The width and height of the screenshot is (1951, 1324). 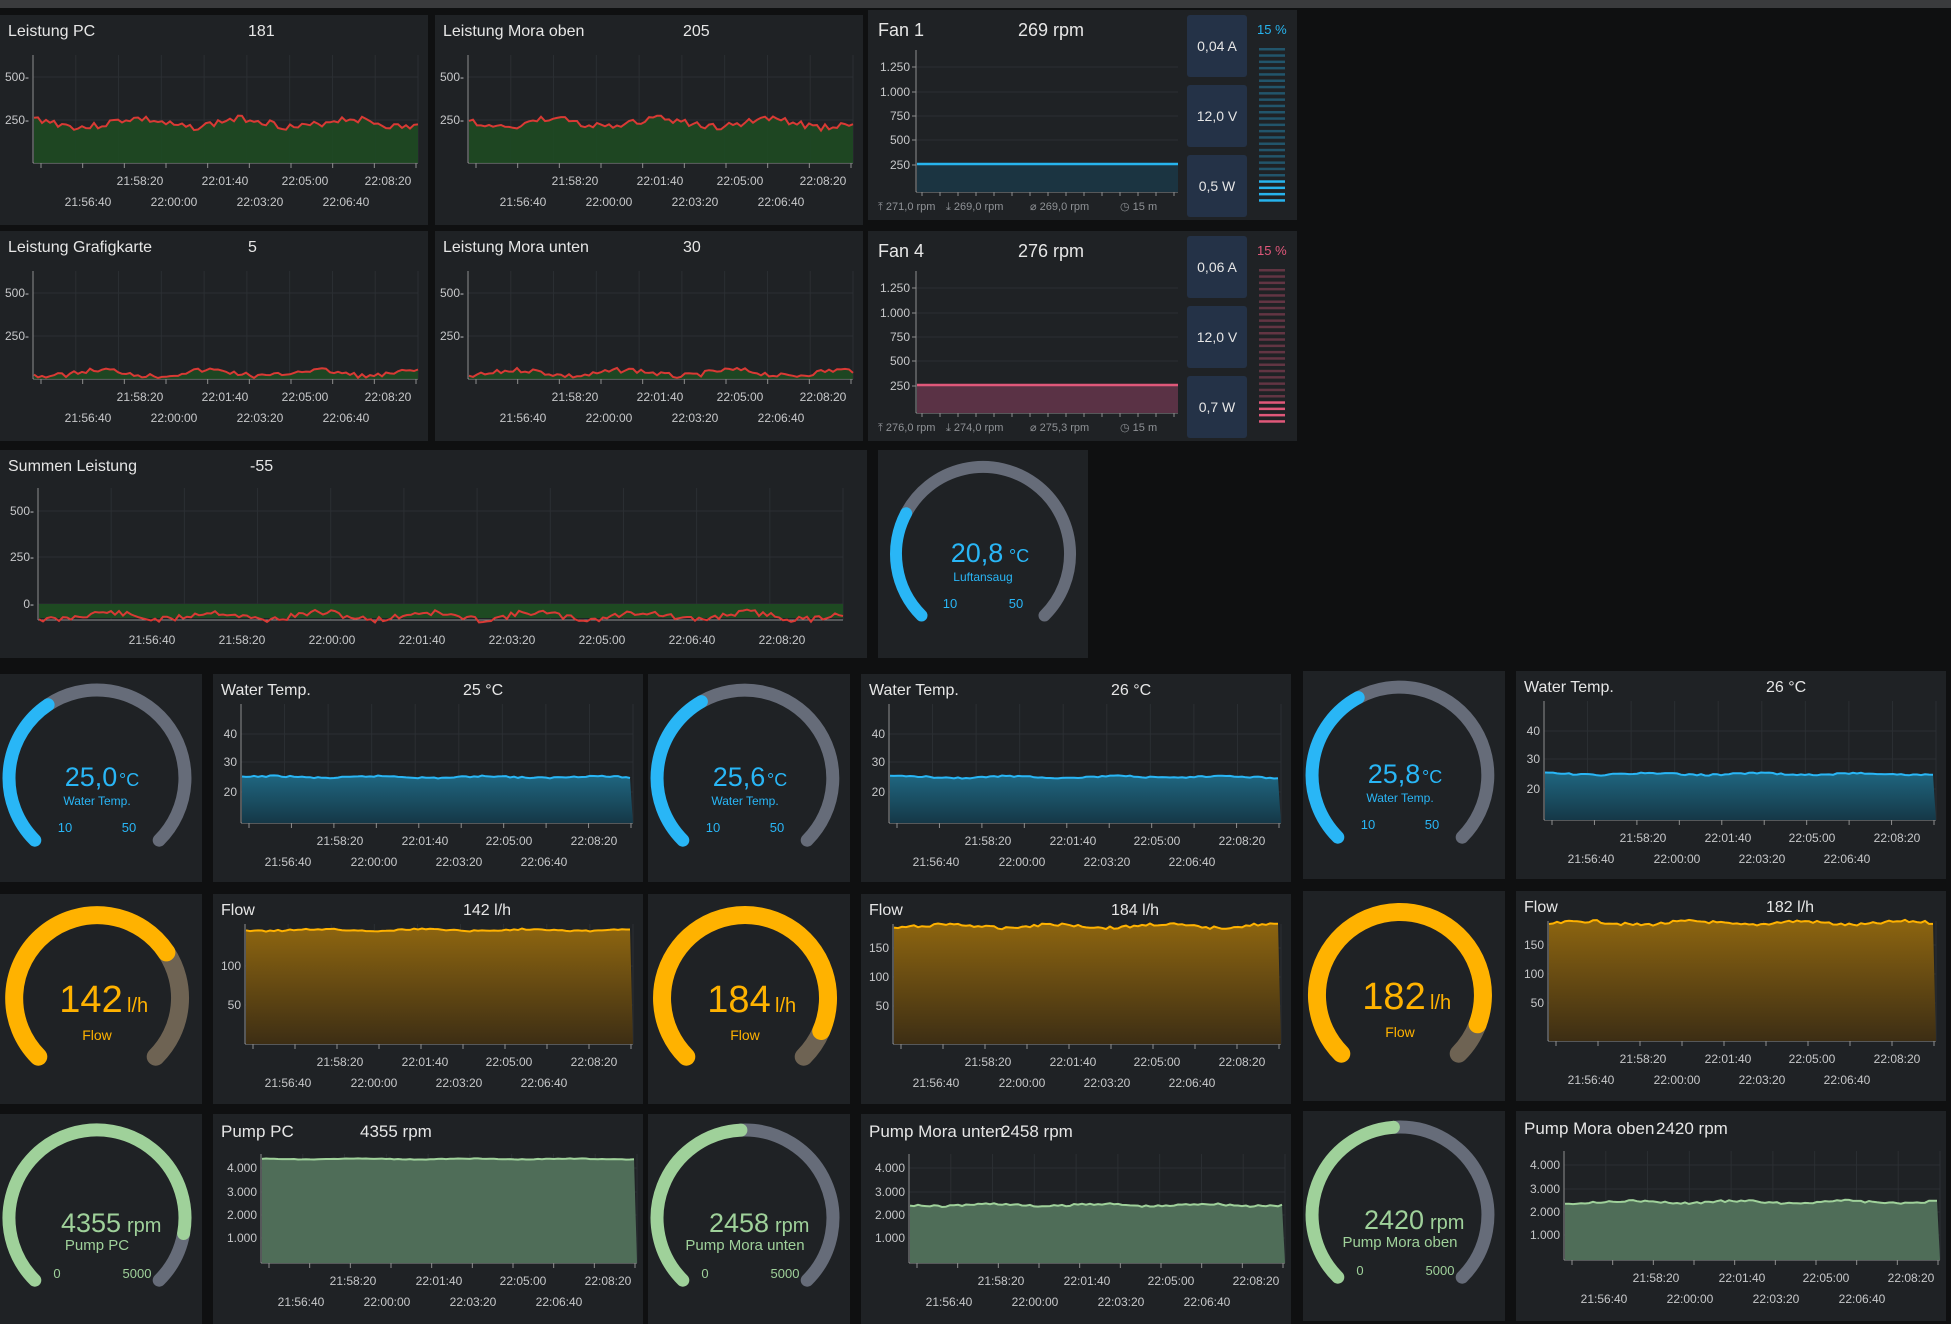 I want to click on y-tick-label: 1.250, so click(x=895, y=67).